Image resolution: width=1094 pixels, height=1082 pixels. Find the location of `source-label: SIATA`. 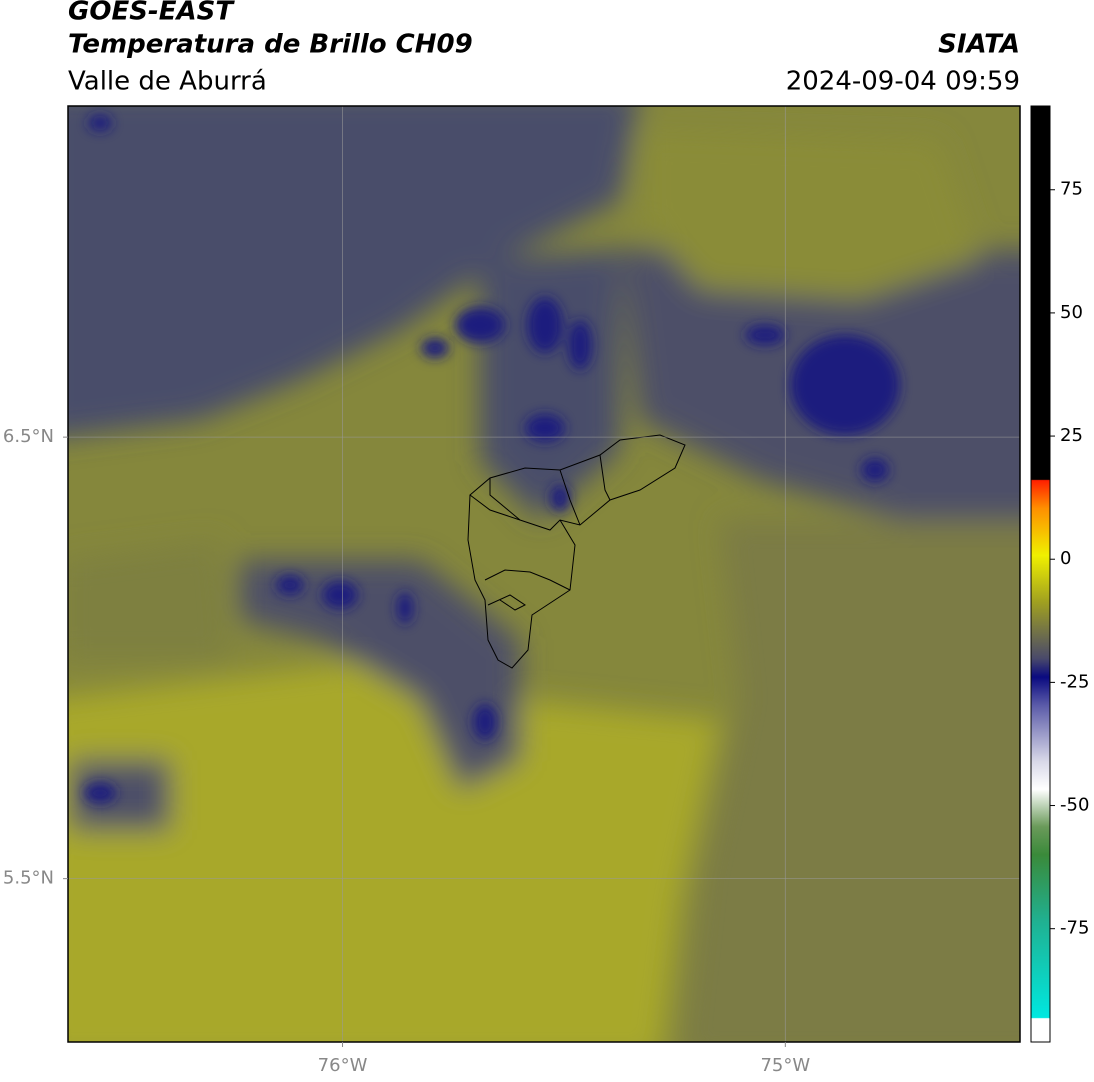

source-label: SIATA is located at coordinates (979, 45).